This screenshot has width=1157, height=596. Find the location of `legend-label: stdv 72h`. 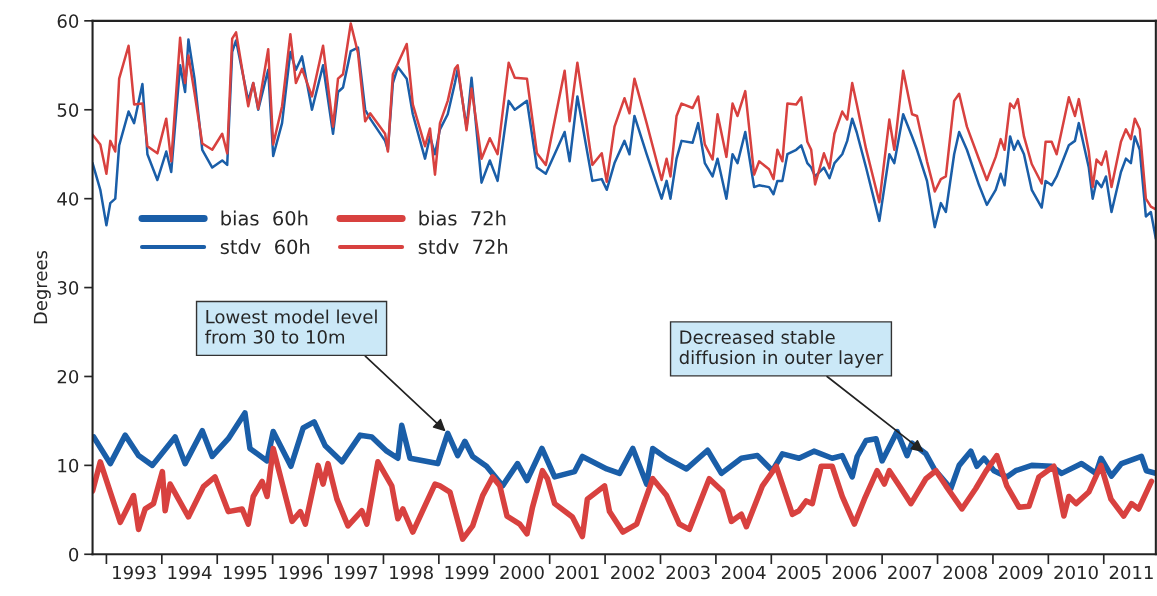

legend-label: stdv 72h is located at coordinates (463, 247).